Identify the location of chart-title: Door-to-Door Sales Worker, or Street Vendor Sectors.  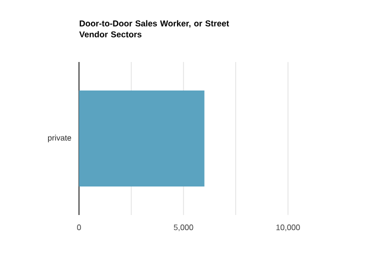
(154, 29).